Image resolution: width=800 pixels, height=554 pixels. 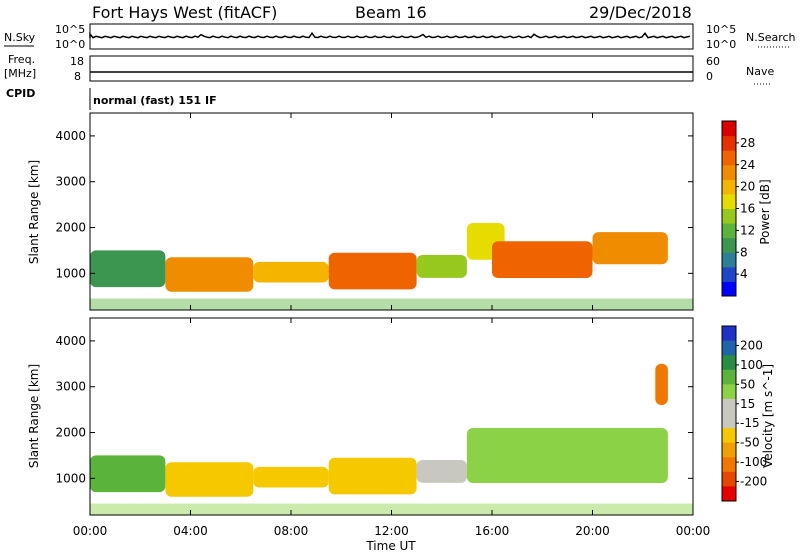 I want to click on noise-bottom-tick: 10^0, so click(x=70, y=44).